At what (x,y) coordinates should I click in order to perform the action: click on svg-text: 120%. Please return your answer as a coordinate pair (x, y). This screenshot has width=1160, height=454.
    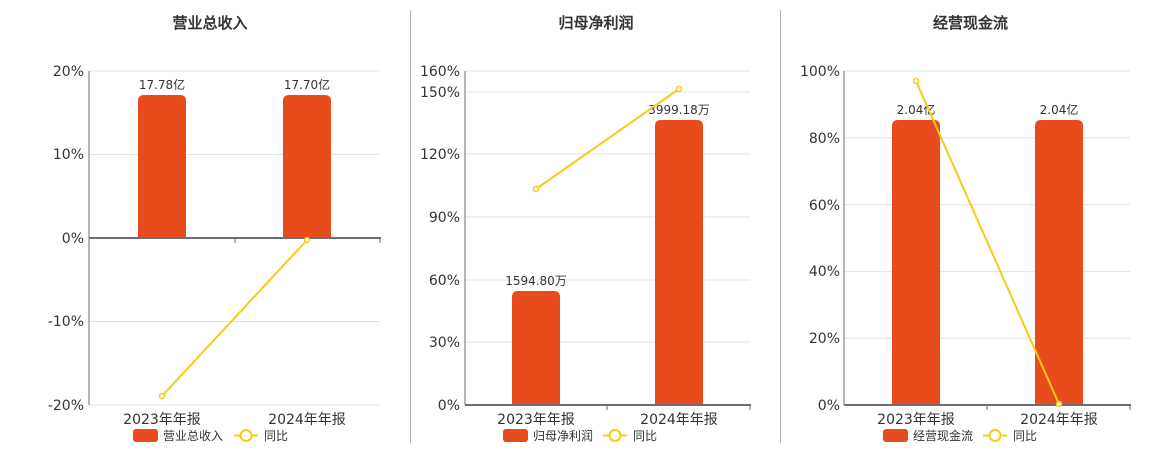
    Looking at the image, I should click on (440, 155).